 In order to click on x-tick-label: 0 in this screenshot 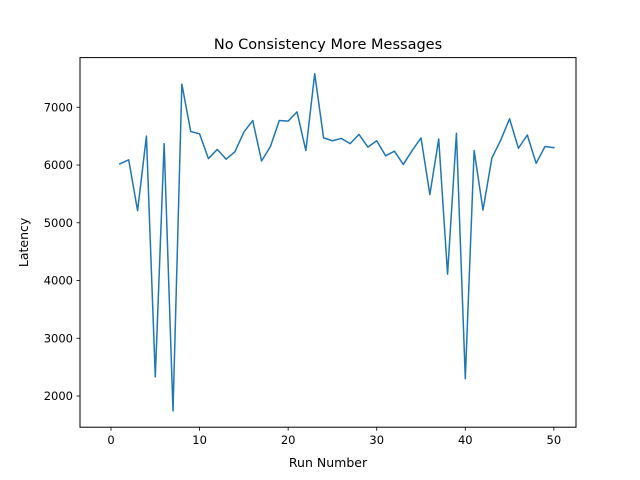, I will do `click(110, 440)`.